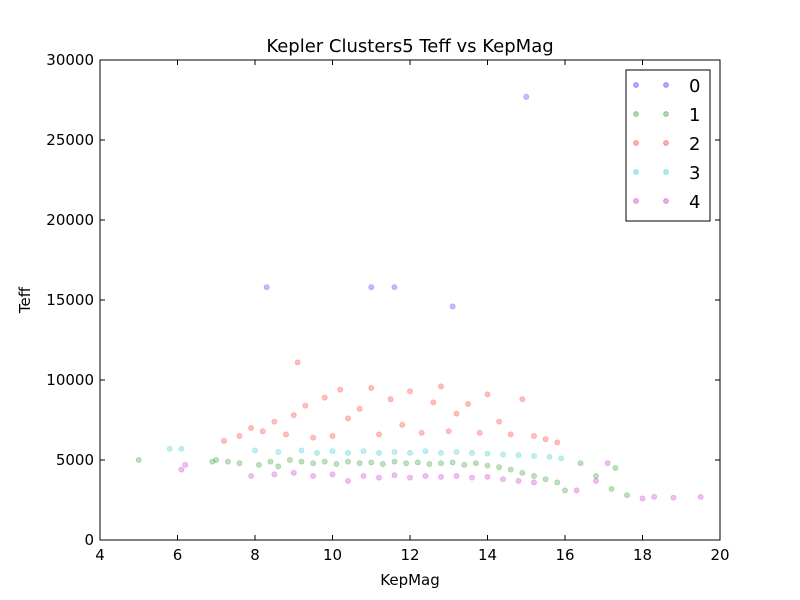  What do you see at coordinates (564, 555) in the screenshot?
I see `x-tick-label: 16` at bounding box center [564, 555].